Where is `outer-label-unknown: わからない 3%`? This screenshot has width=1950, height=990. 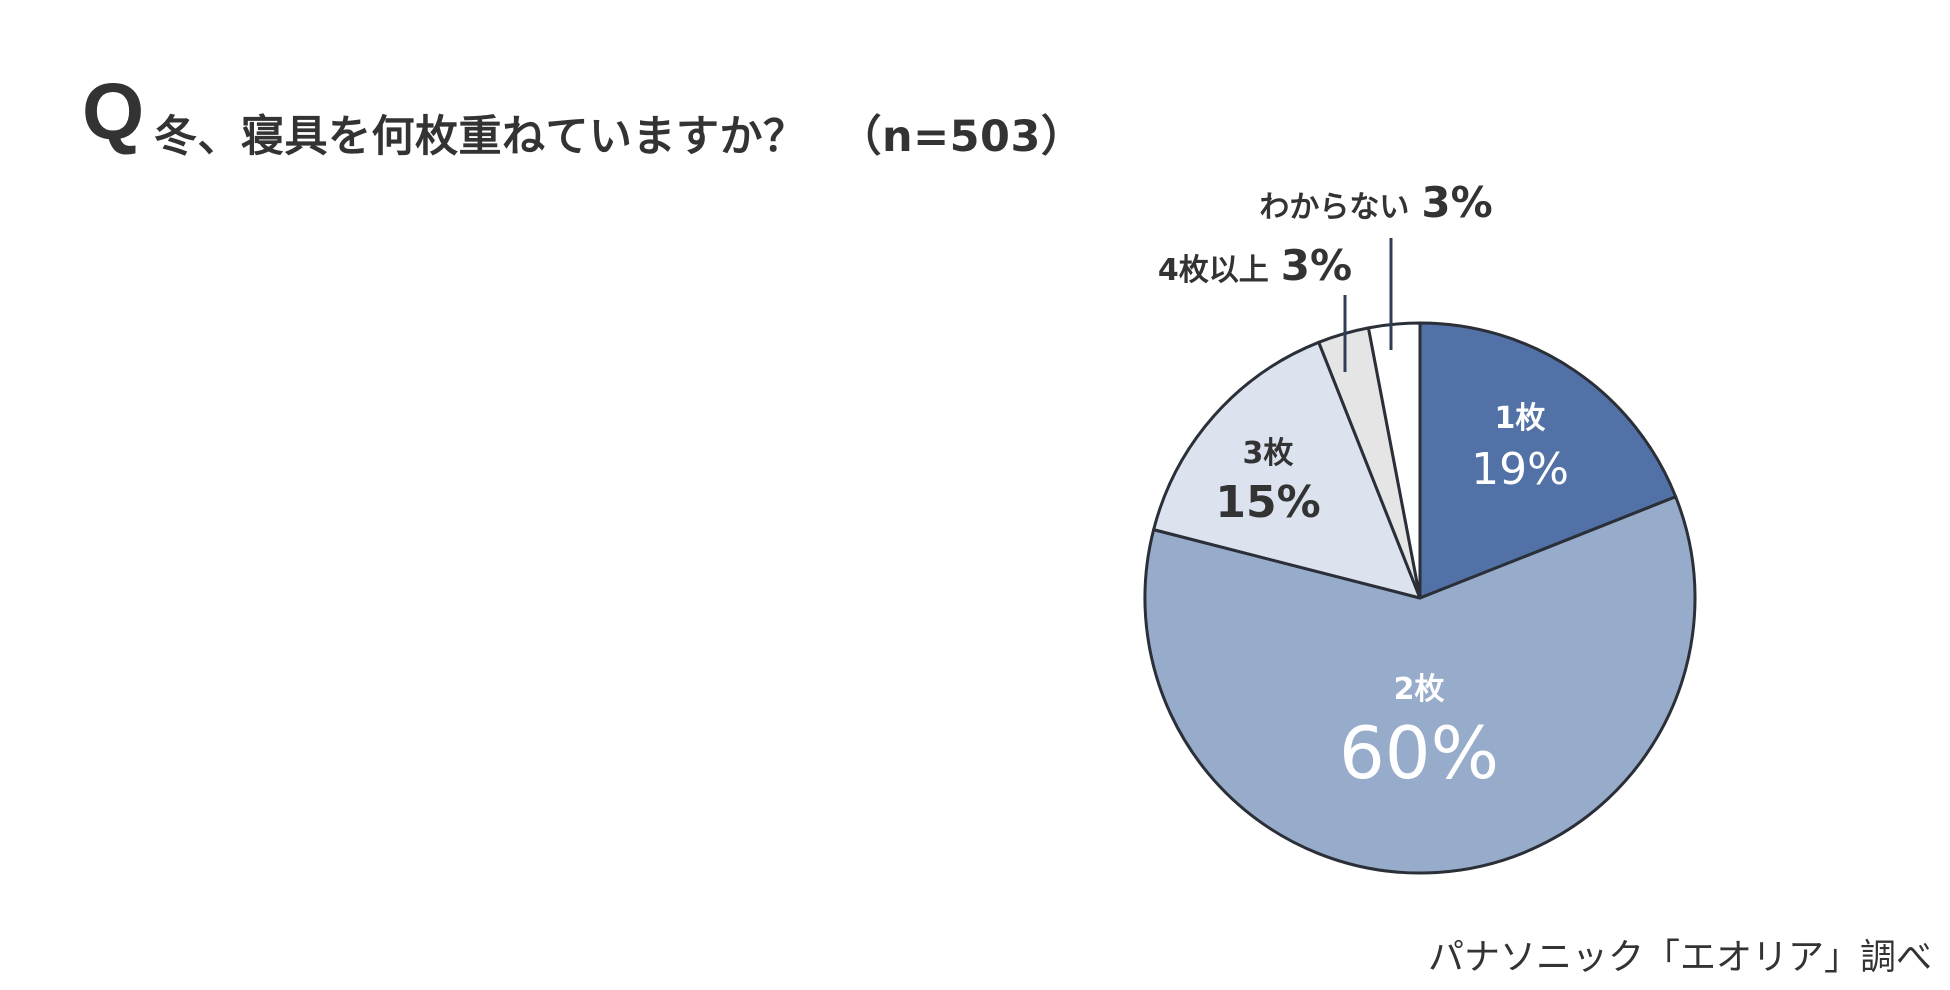
outer-label-unknown: わからない 3% is located at coordinates (1375, 203).